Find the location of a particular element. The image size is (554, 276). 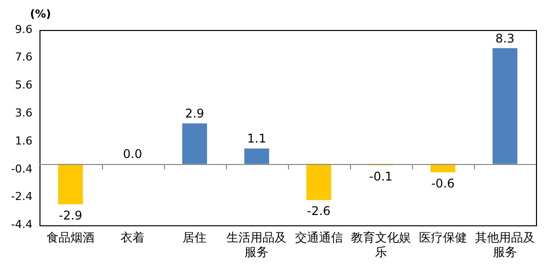

y-tick-label: 5.6 is located at coordinates (23, 85).